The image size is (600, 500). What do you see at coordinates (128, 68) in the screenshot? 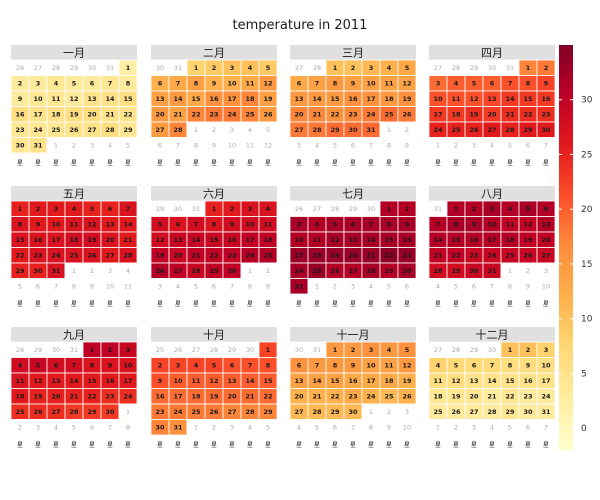
I see `day-number: 1` at bounding box center [128, 68].